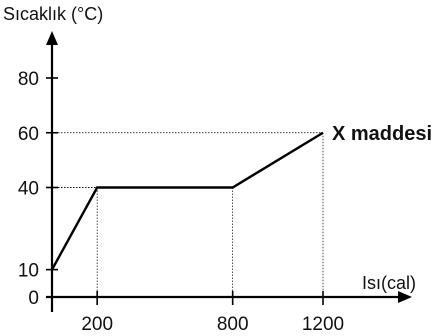 The height and width of the screenshot is (336, 447). I want to click on x-tick-label-1200: 1200, so click(323, 324).